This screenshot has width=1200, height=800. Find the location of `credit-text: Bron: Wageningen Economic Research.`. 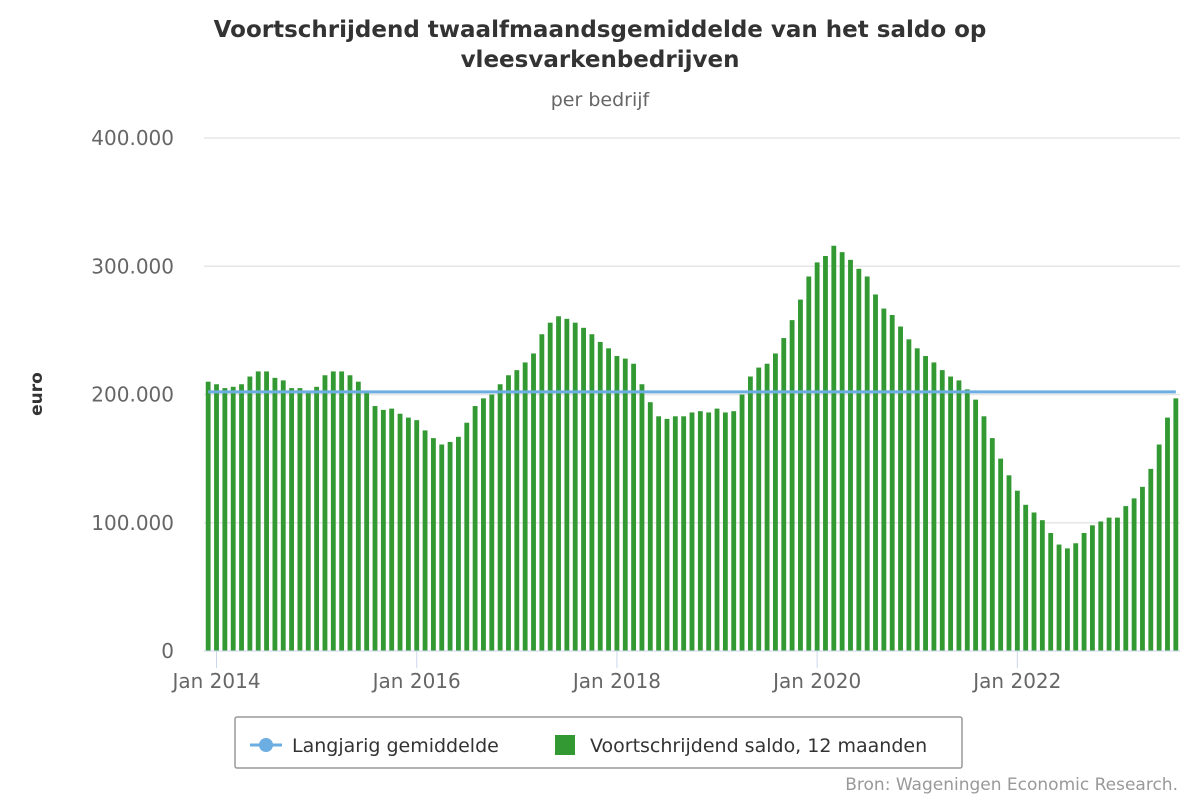

credit-text: Bron: Wageningen Economic Research. is located at coordinates (1011, 785).